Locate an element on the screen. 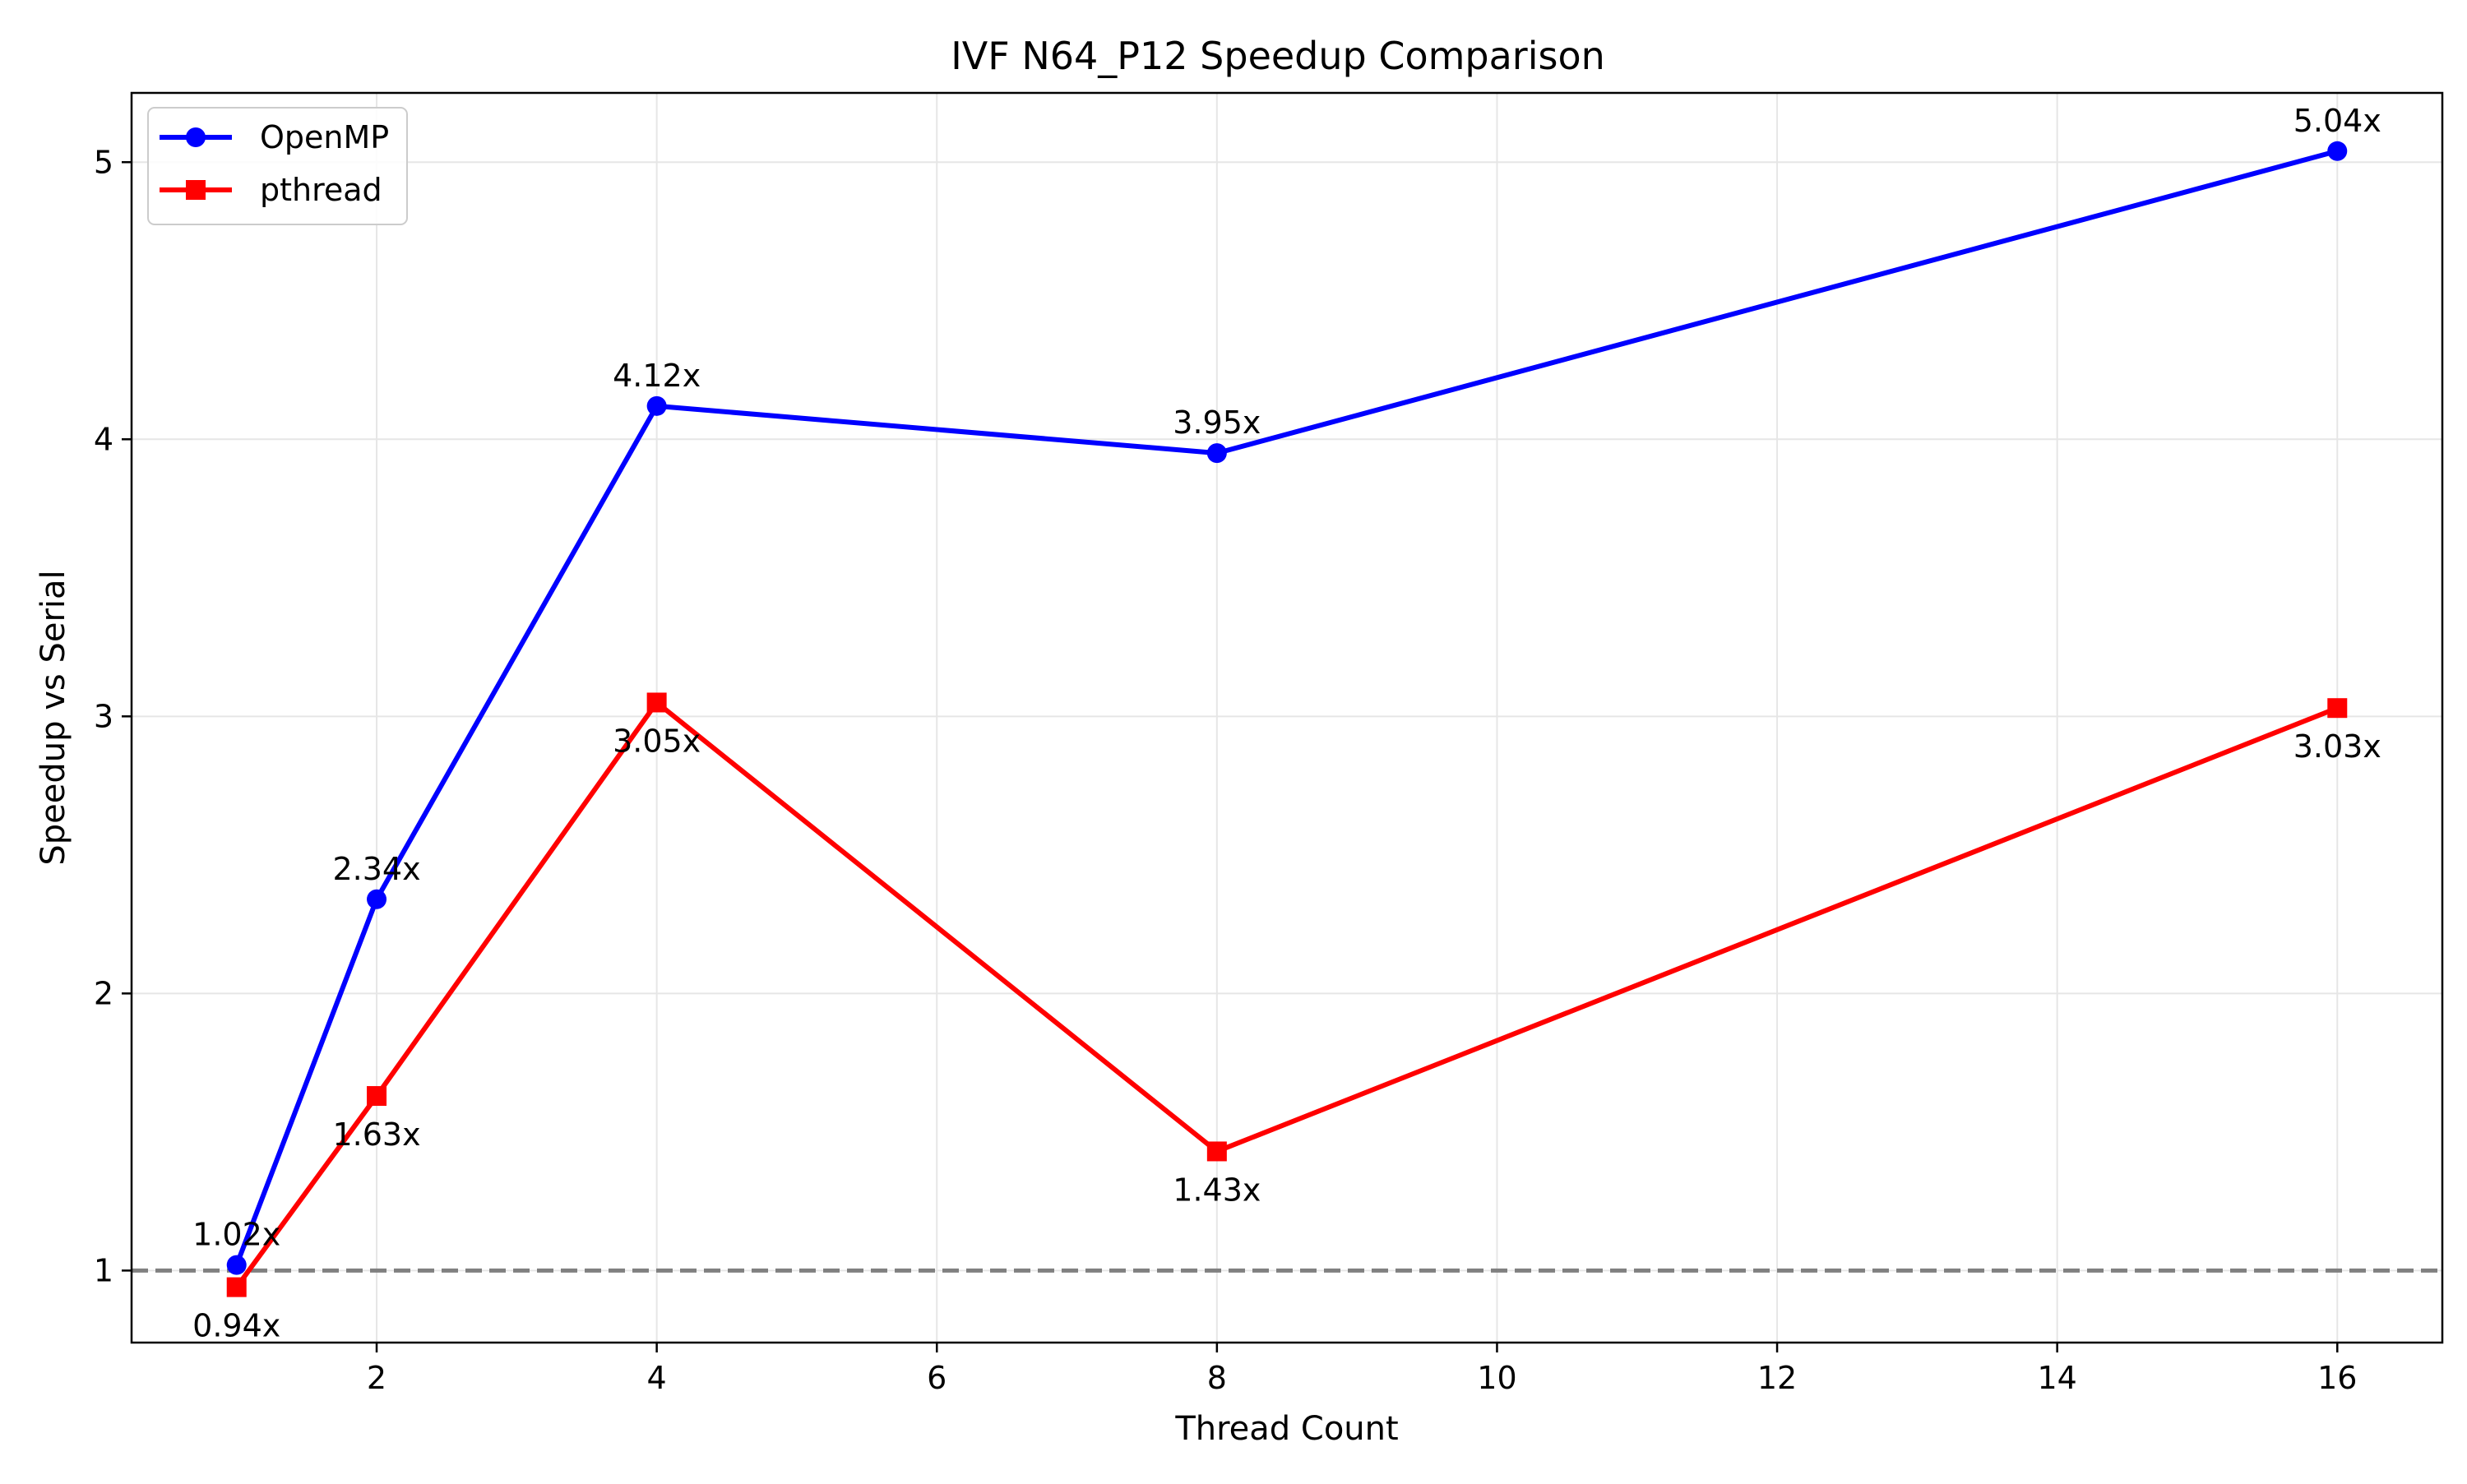 This screenshot has width=2467, height=1484. y-axis-label: Speedup vs Serial is located at coordinates (54, 718).